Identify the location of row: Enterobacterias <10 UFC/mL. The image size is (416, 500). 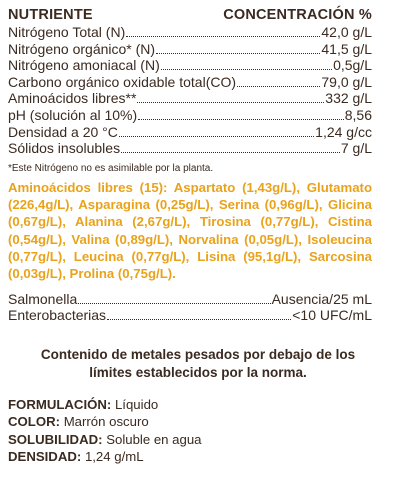
(190, 315).